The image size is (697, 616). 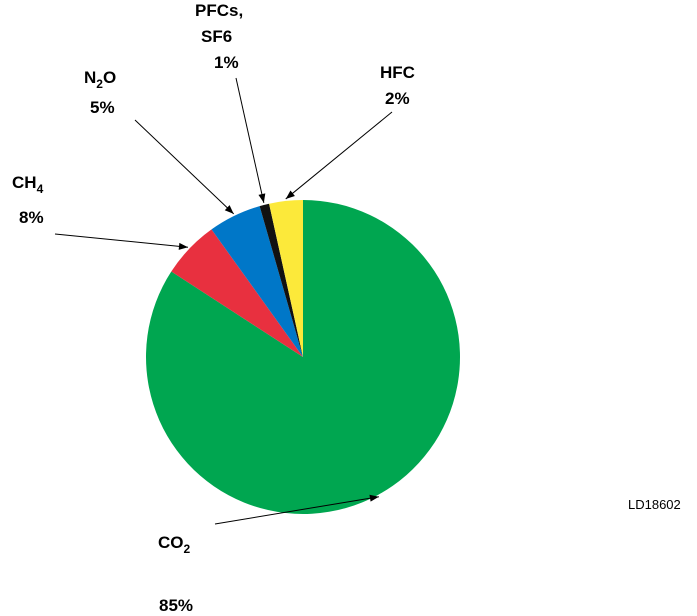 What do you see at coordinates (31, 217) in the screenshot?
I see `slice-value-ch4: 8%` at bounding box center [31, 217].